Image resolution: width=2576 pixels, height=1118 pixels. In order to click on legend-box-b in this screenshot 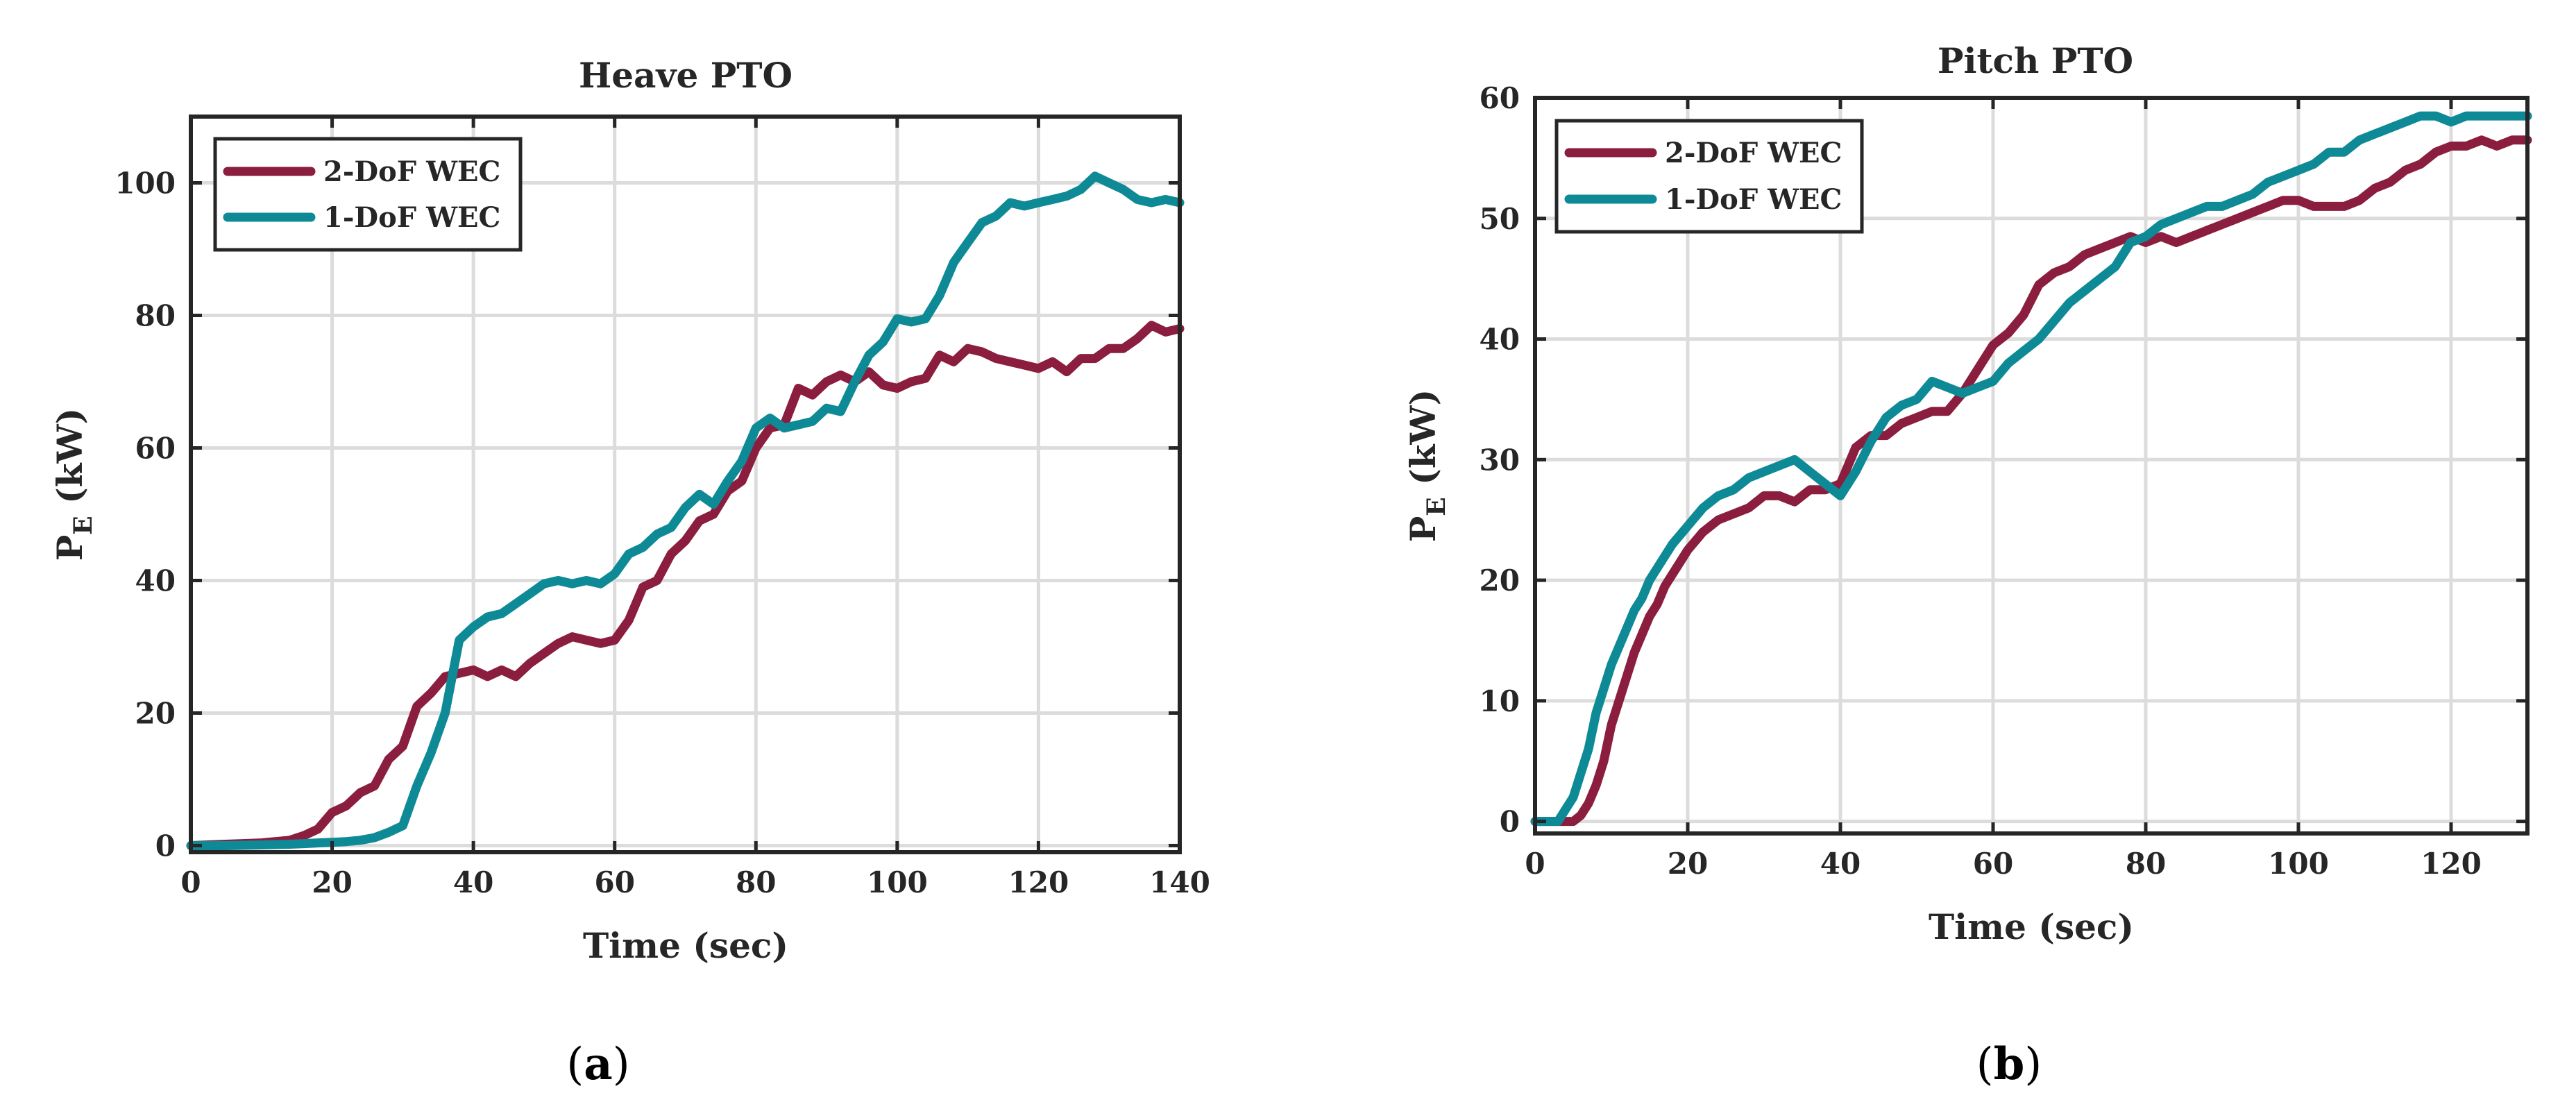, I will do `click(1709, 176)`.